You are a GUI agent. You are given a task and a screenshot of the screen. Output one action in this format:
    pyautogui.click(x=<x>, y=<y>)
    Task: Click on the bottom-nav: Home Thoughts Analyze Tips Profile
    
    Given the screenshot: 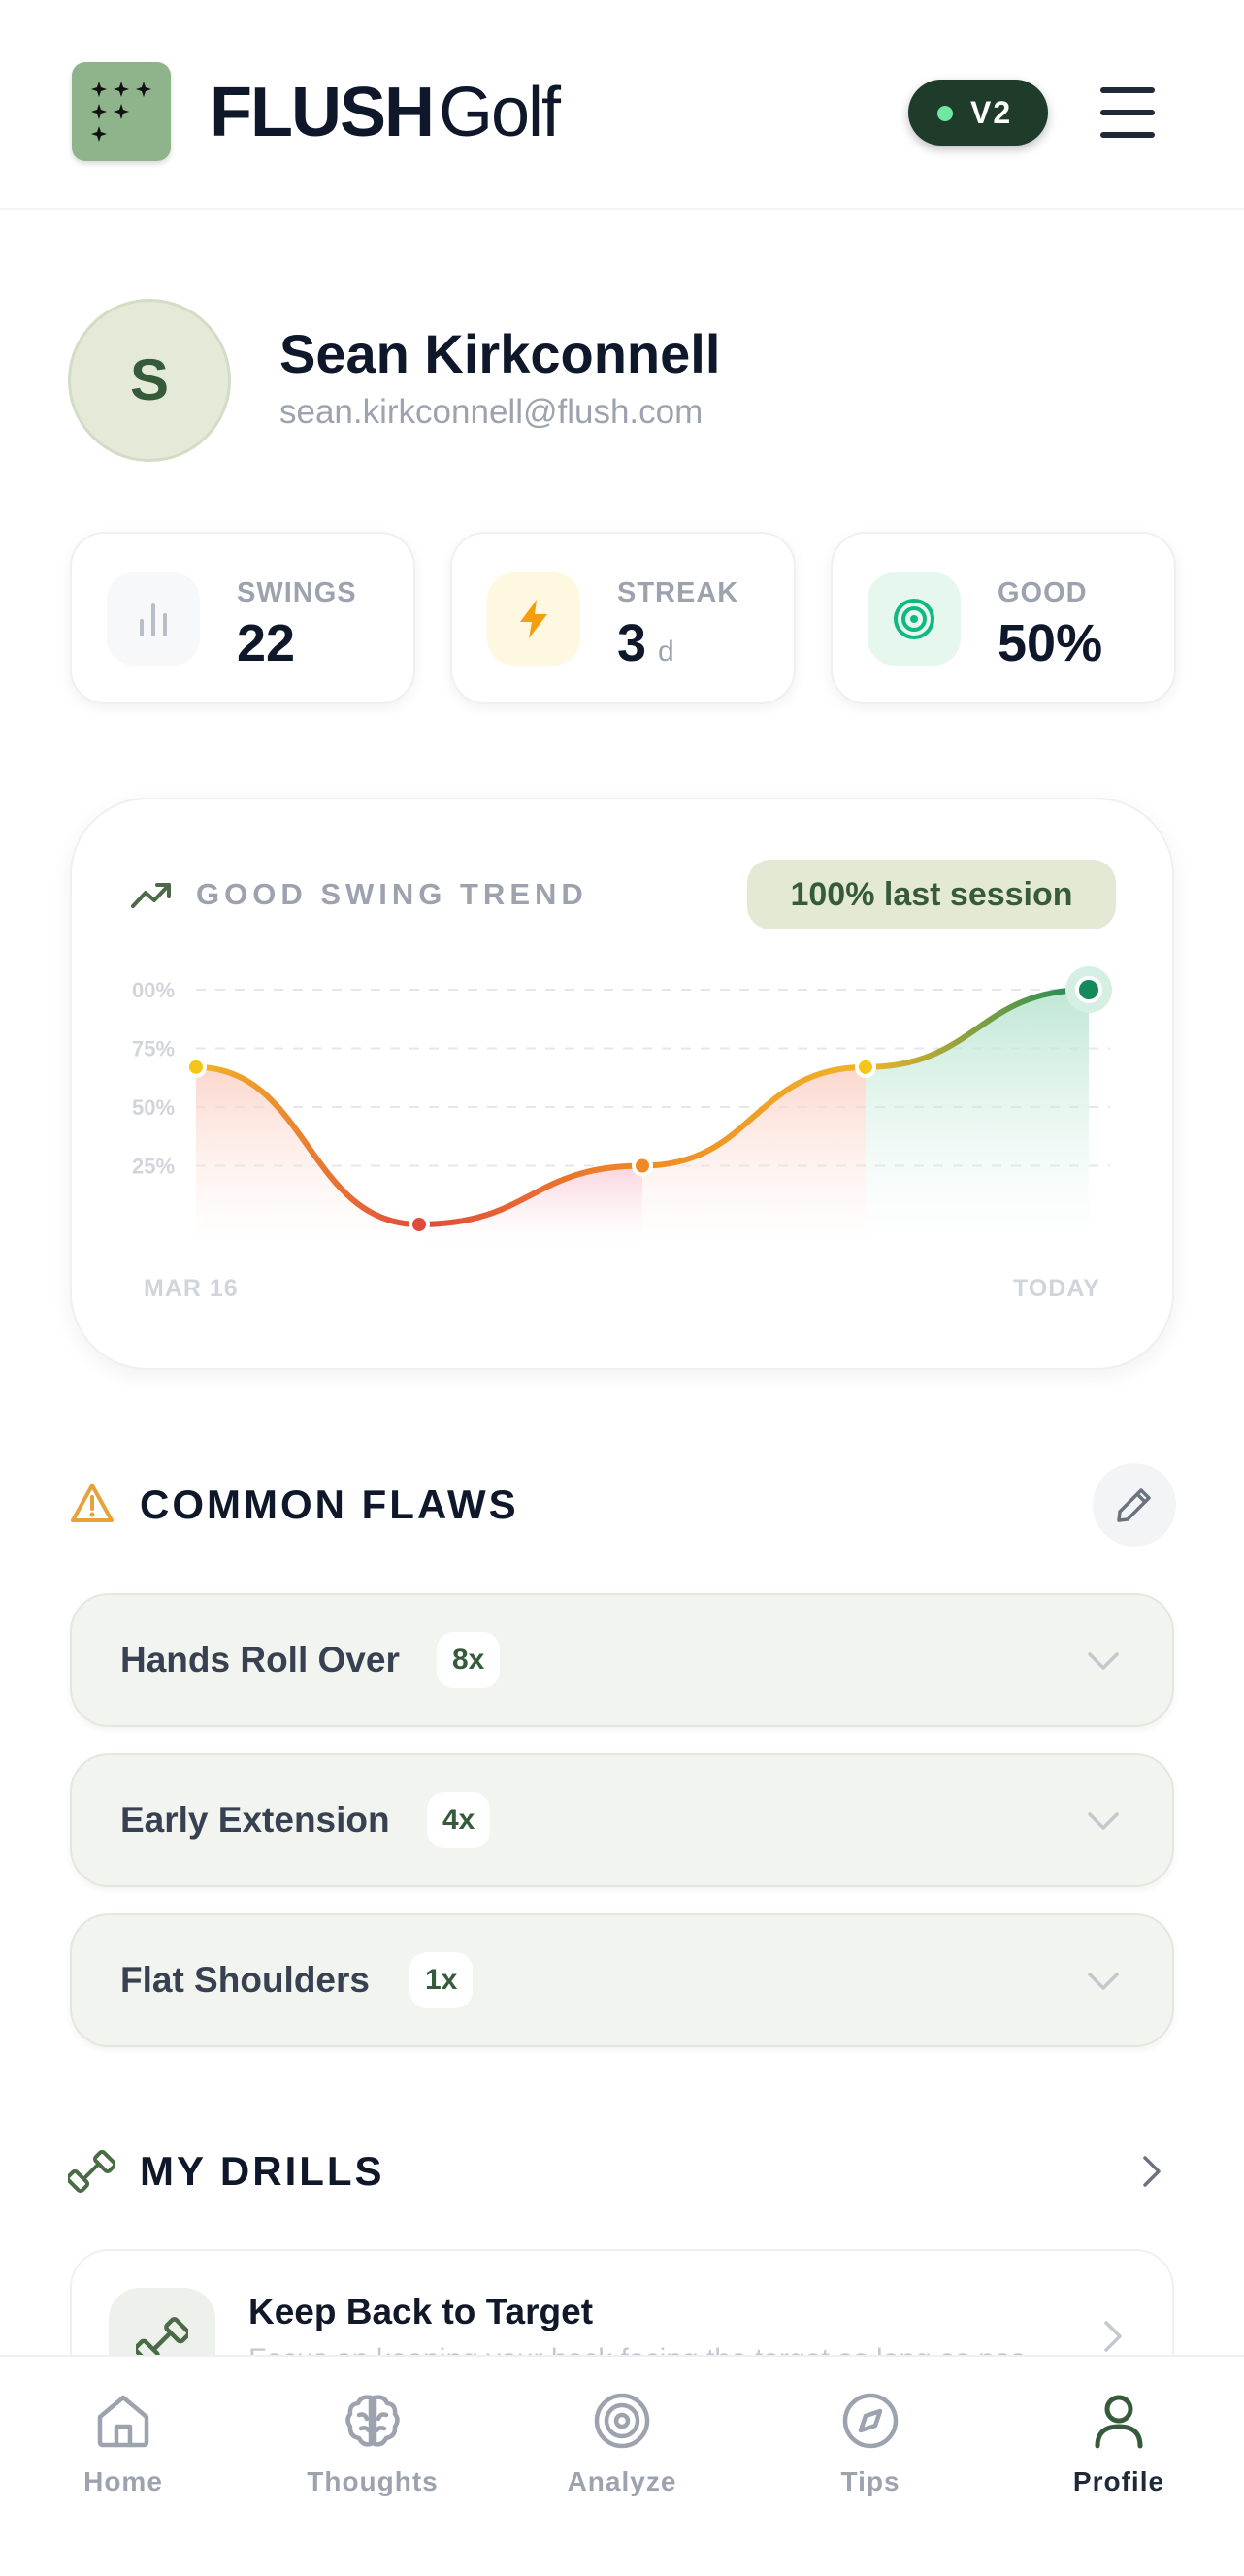 What is the action you would take?
    pyautogui.click(x=622, y=2466)
    